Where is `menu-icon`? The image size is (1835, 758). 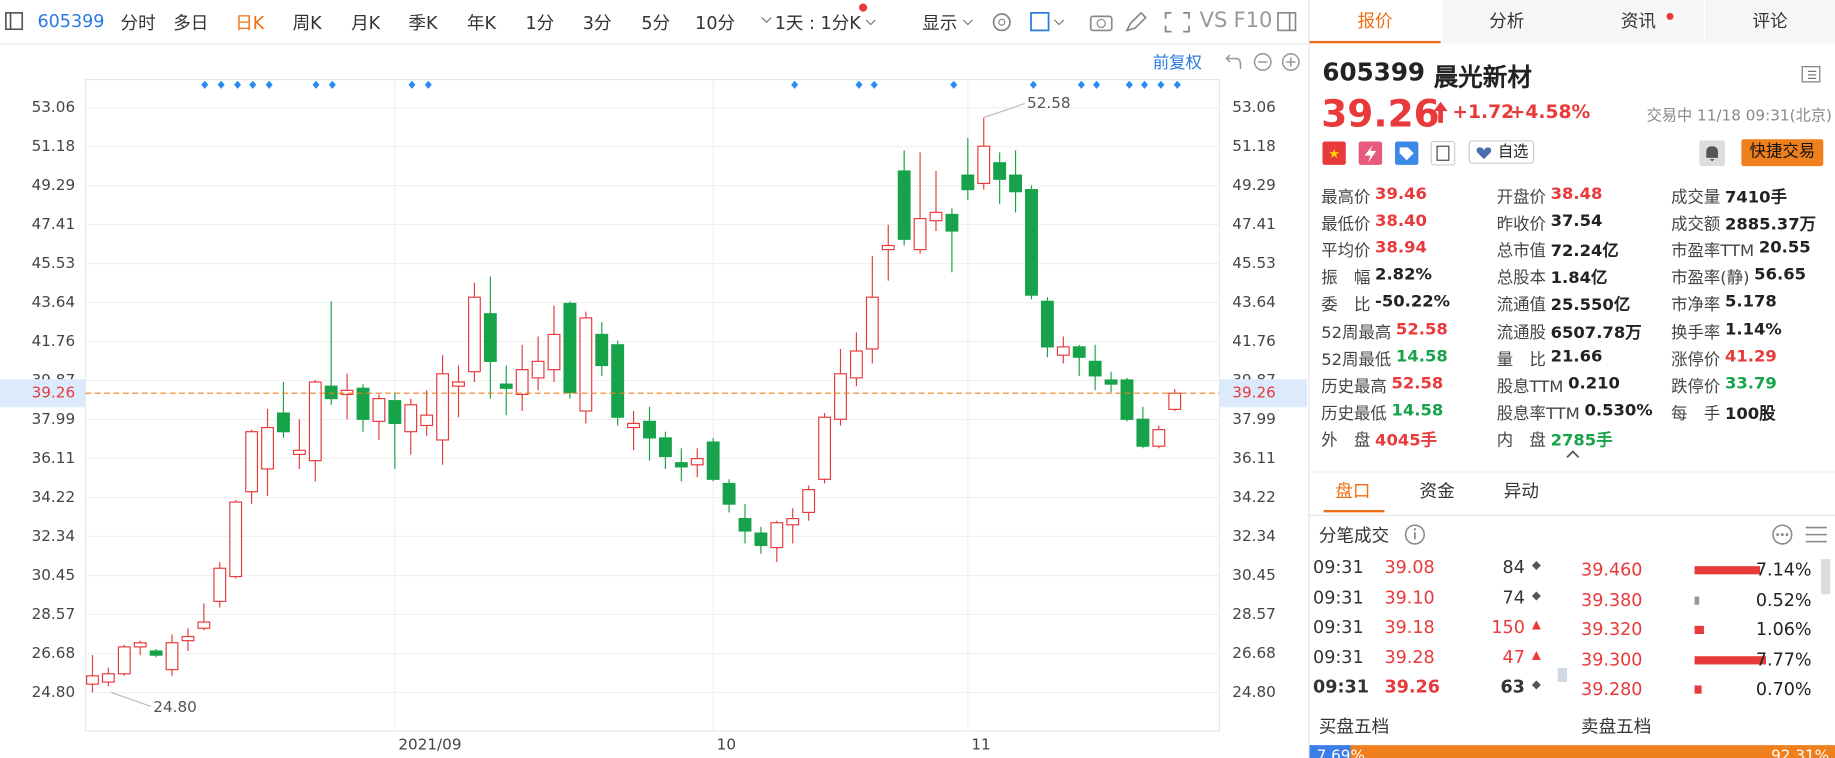 menu-icon is located at coordinates (14, 21).